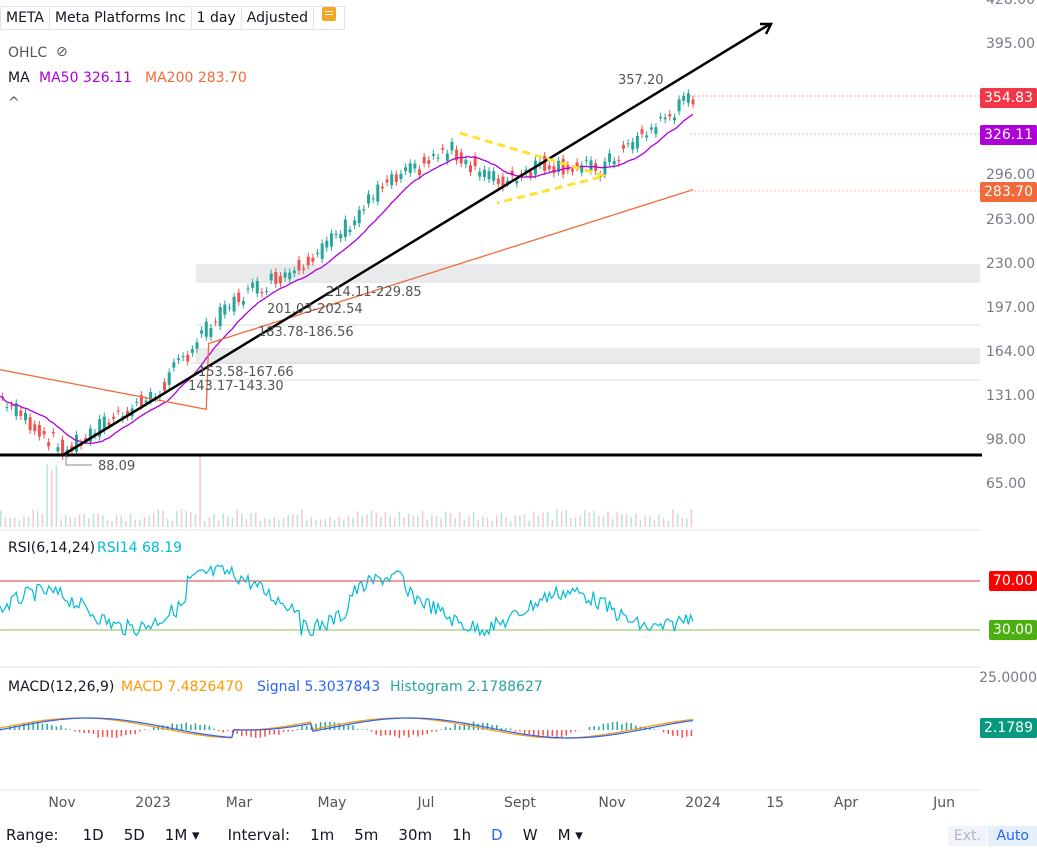 The width and height of the screenshot is (1037, 848). What do you see at coordinates (374, 292) in the screenshot?
I see `zone-label: 214.11-229.85` at bounding box center [374, 292].